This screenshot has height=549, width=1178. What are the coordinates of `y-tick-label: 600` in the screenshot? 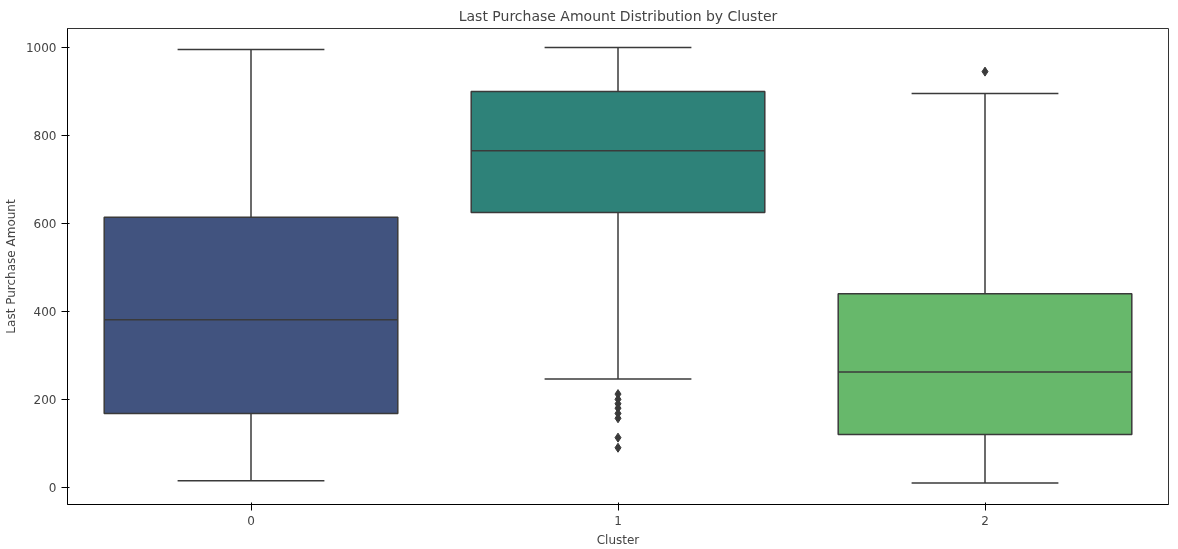 It's located at (45, 223).